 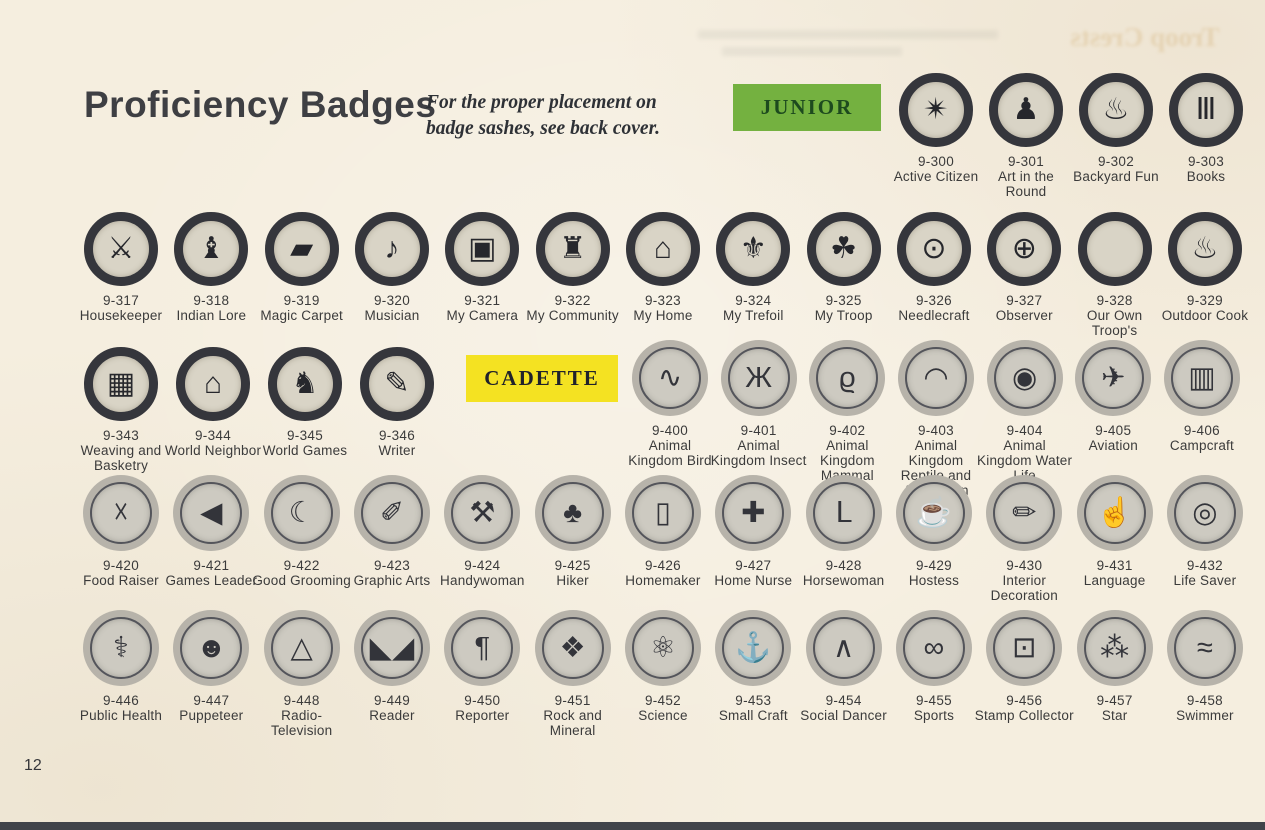 I want to click on badge-medallion: ♝, so click(x=211, y=249).